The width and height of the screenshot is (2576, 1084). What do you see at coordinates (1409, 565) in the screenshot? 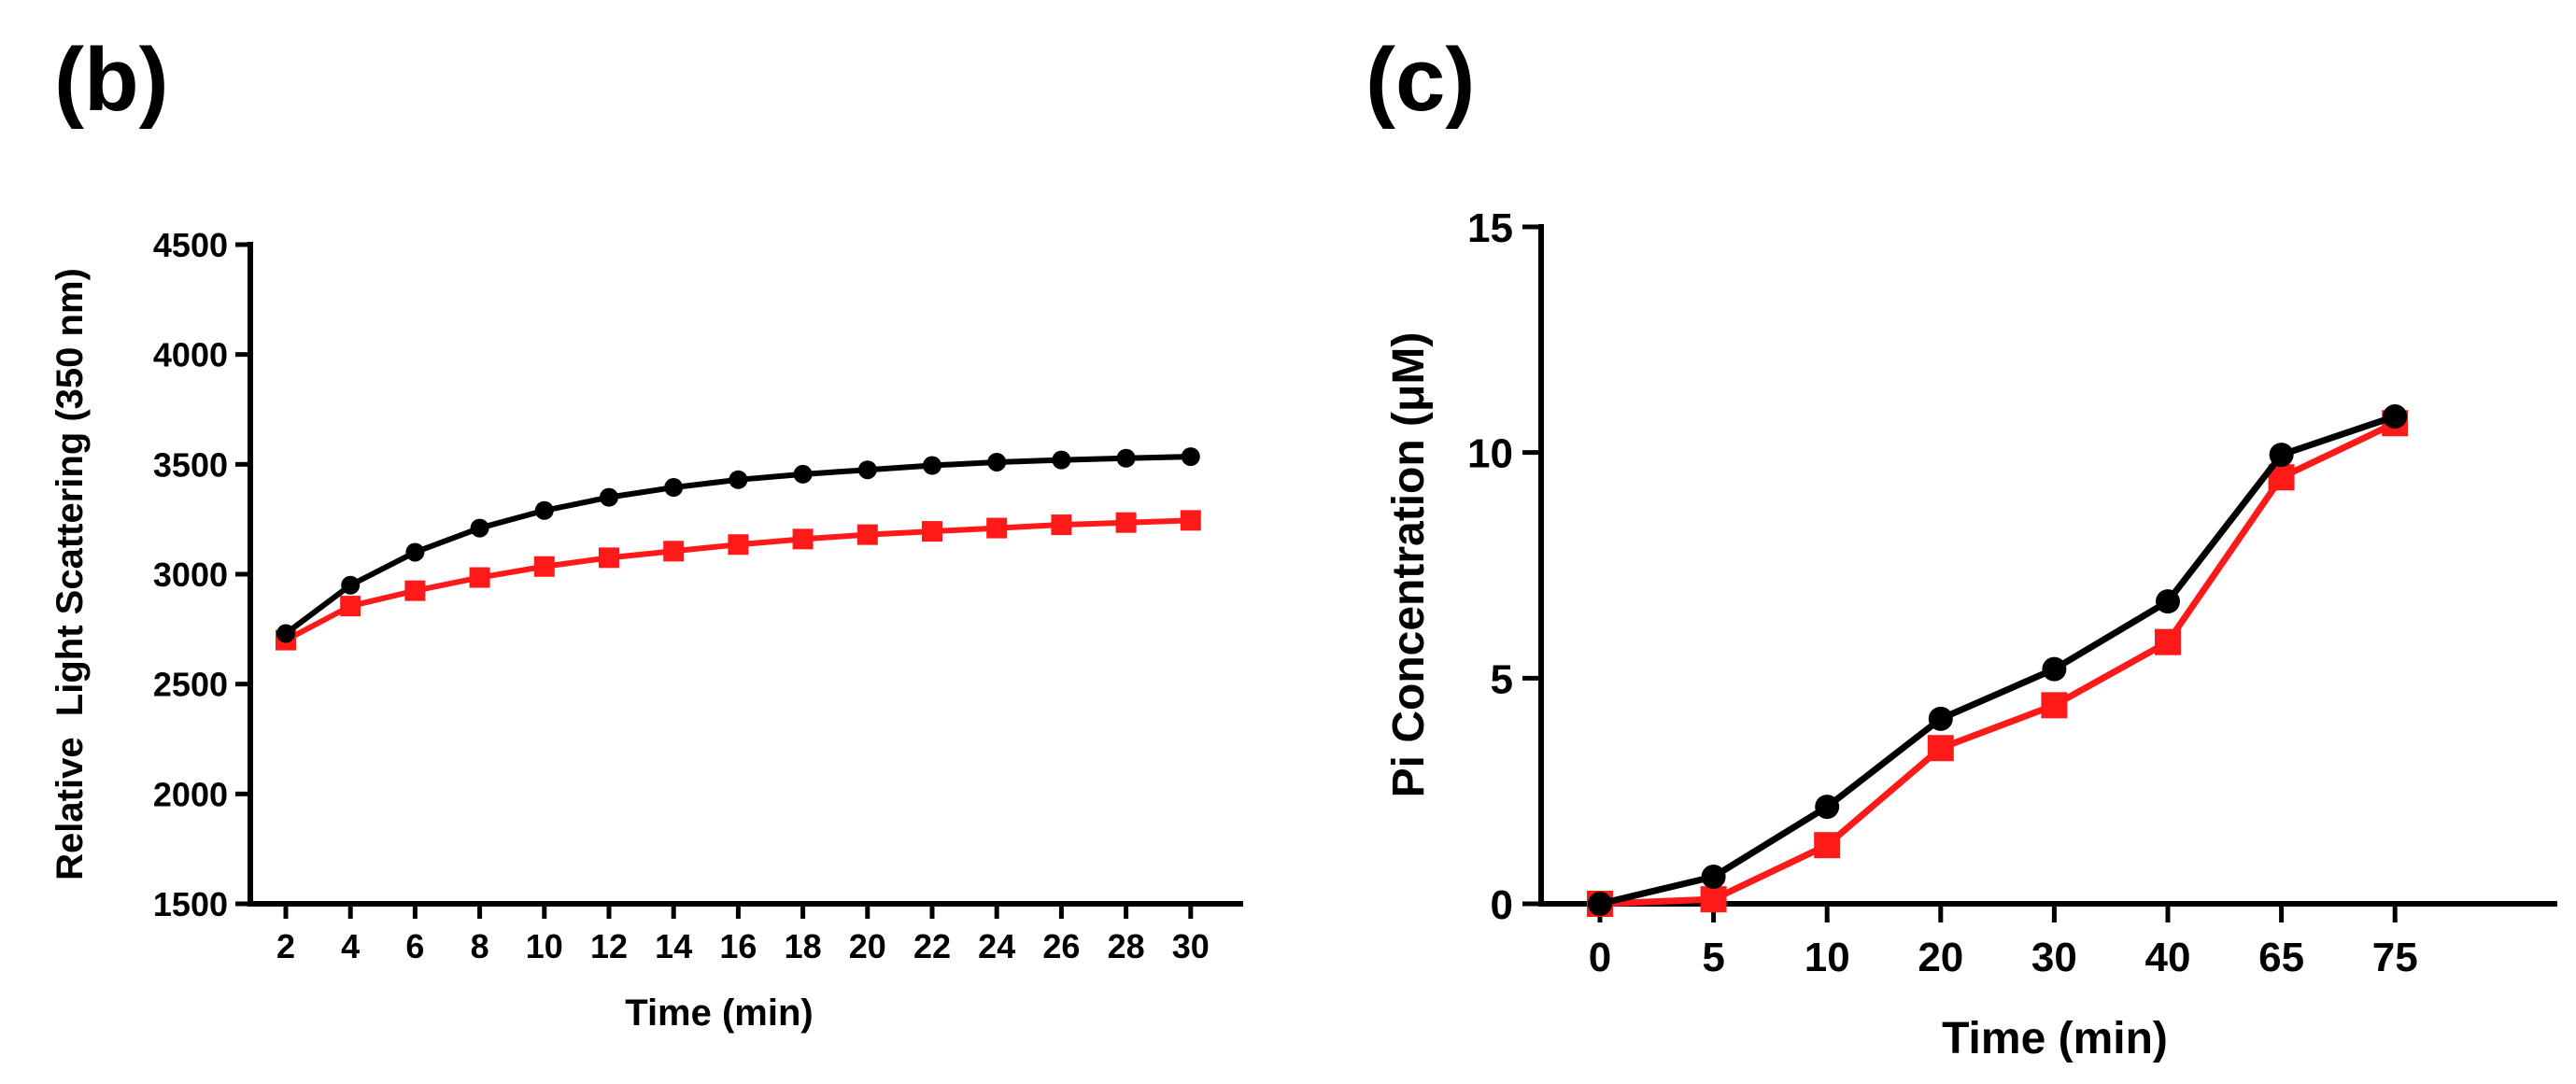
I see `panel-c-y-axis-title: Pi Concentration (μM)` at bounding box center [1409, 565].